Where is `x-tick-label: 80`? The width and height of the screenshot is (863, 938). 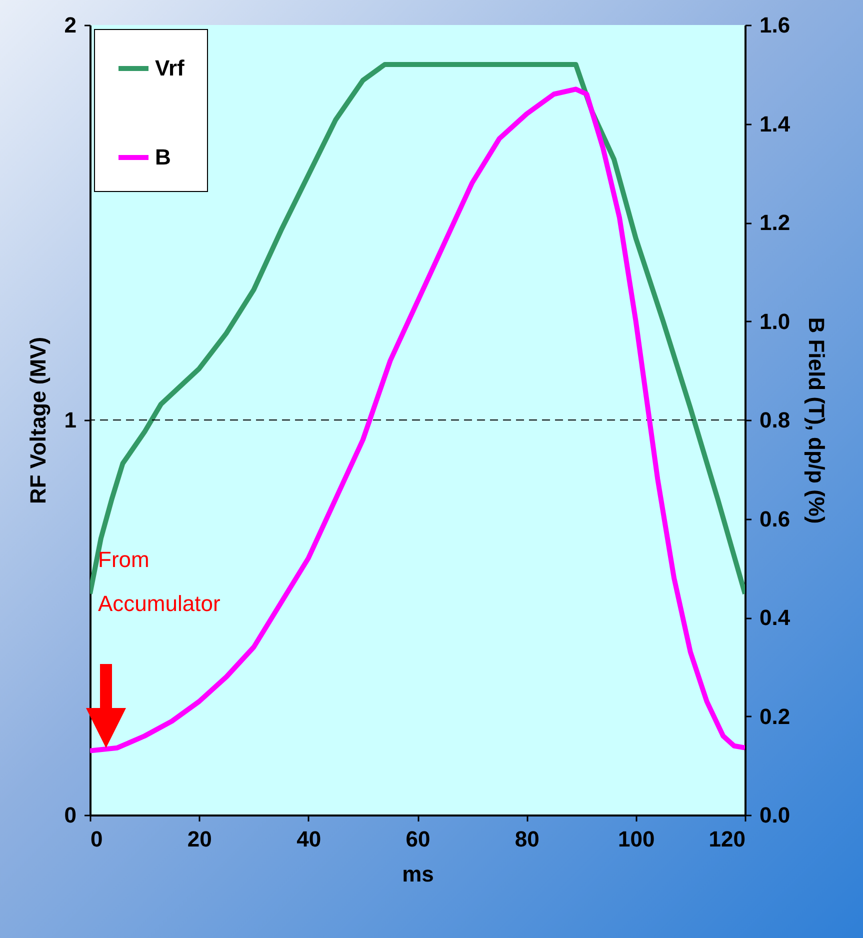
x-tick-label: 80 is located at coordinates (527, 839).